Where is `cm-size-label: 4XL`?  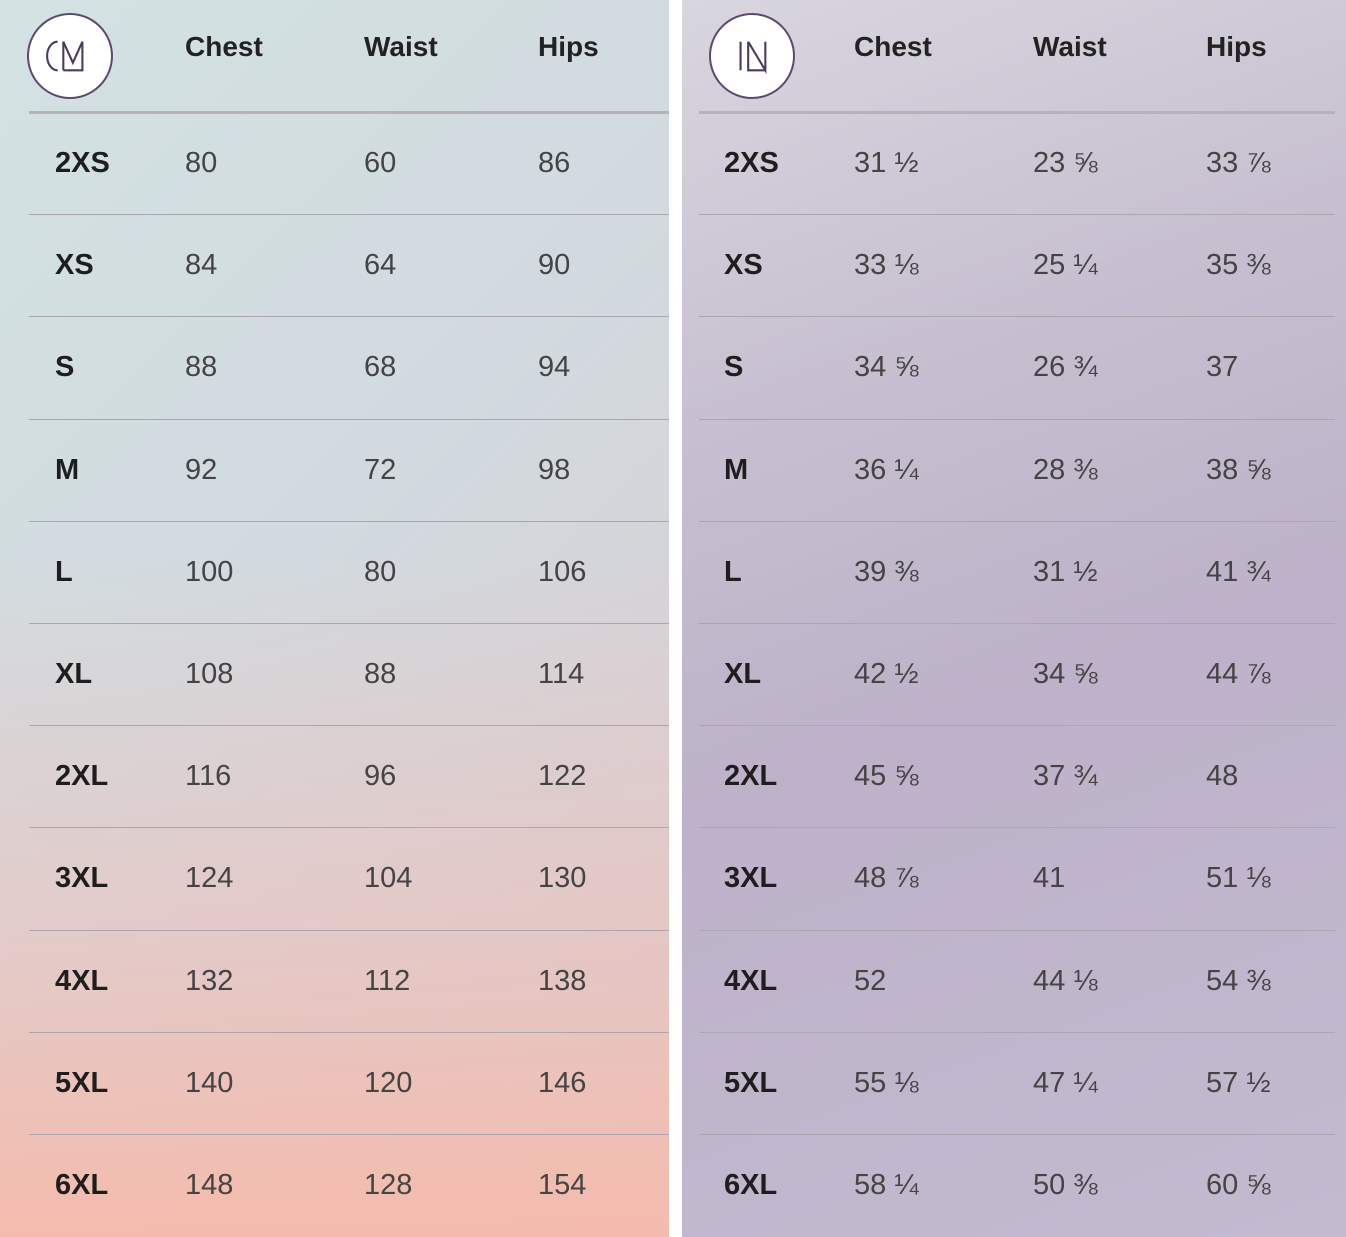 cm-size-label: 4XL is located at coordinates (82, 980).